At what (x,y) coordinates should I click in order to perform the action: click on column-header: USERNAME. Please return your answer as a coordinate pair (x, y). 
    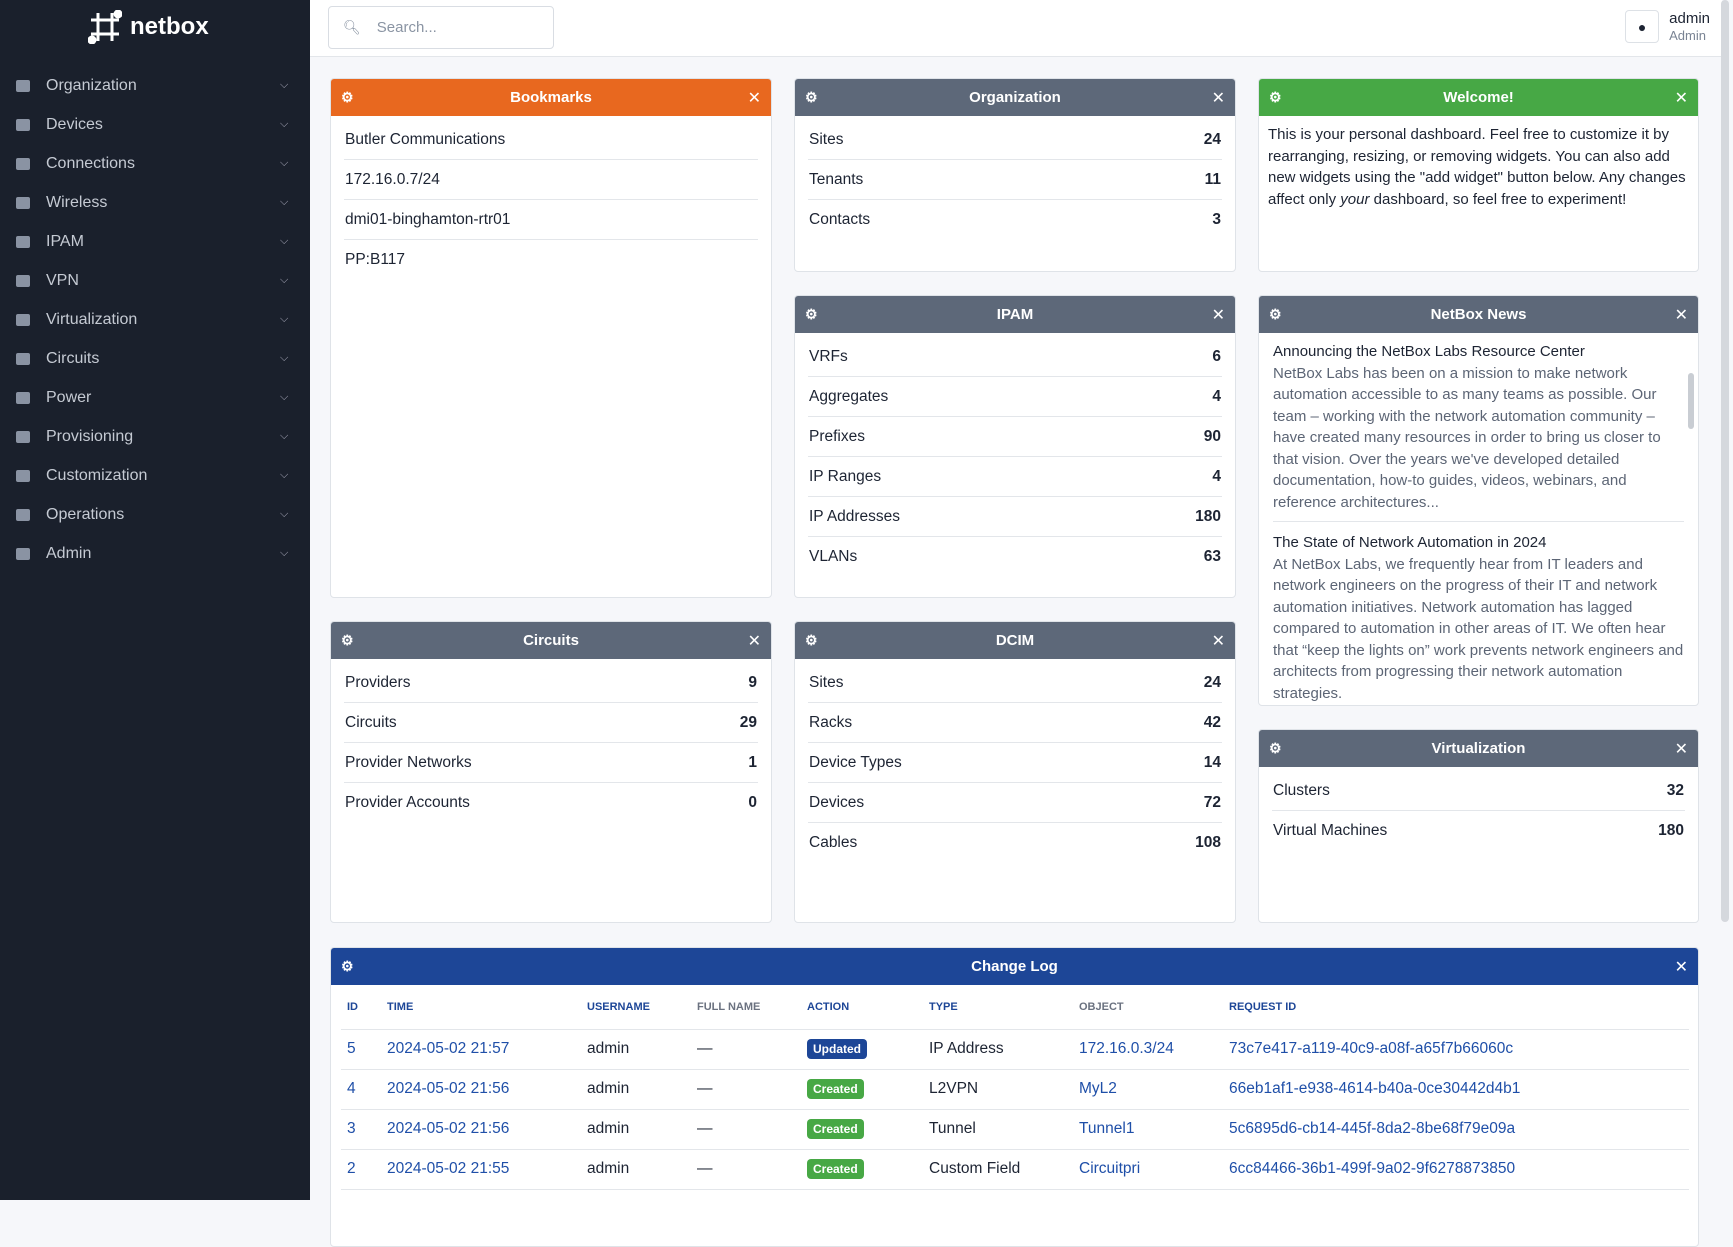
    Looking at the image, I should click on (636, 1007).